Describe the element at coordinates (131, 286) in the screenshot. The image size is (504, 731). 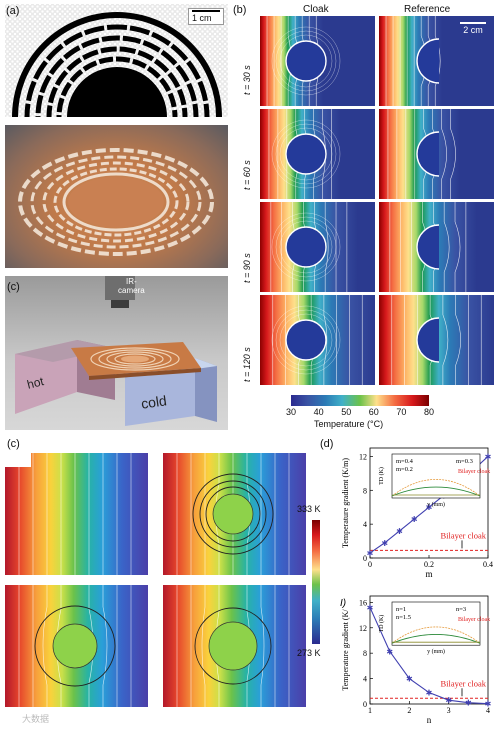
I see `camera-label: IR- camera` at that location.